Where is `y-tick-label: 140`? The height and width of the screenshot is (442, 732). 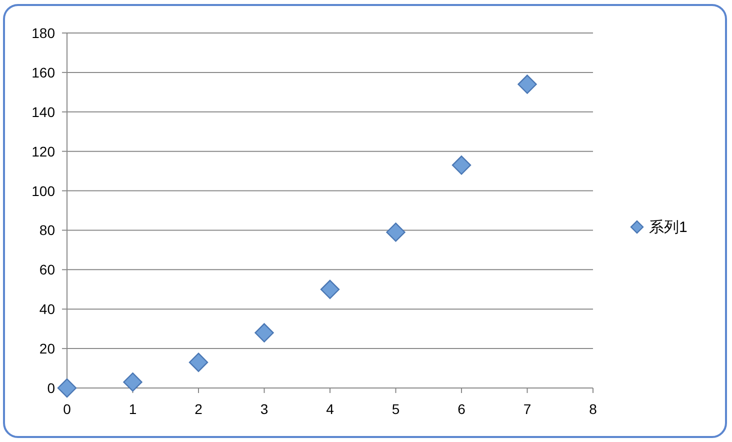 y-tick-label: 140 is located at coordinates (44, 112).